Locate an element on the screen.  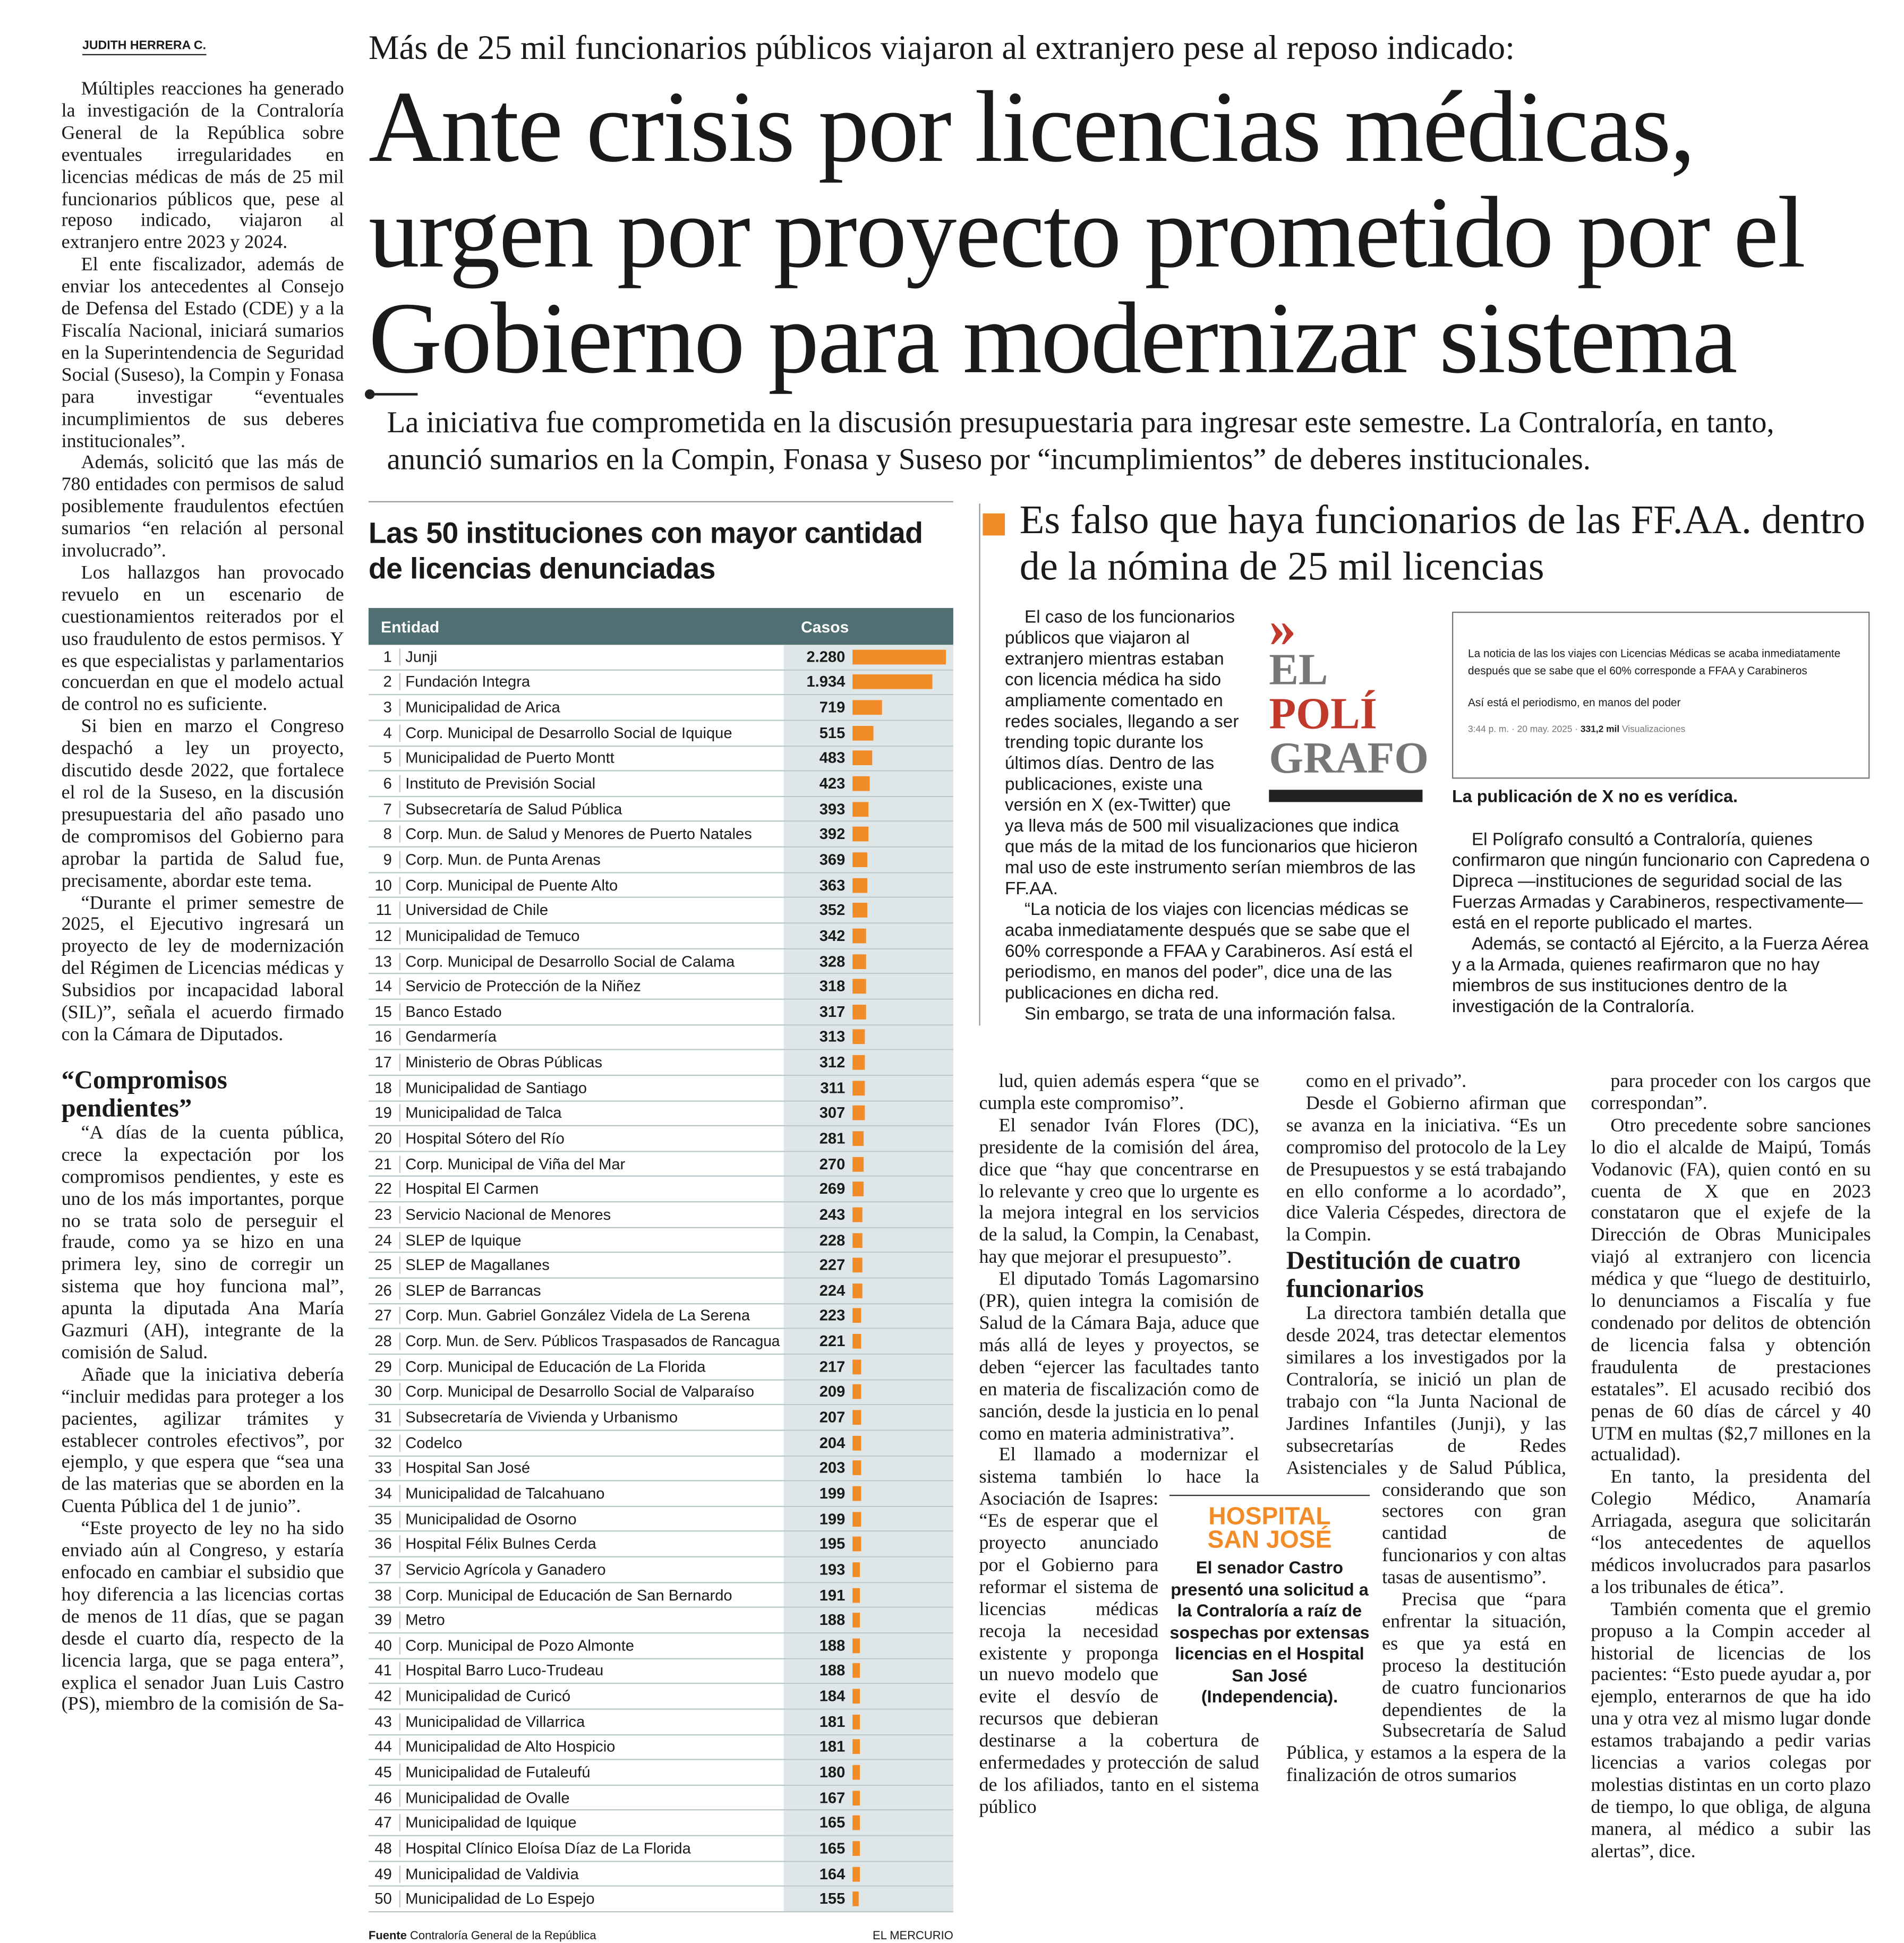
row-entity: Instituto de Previsión Social is located at coordinates (500, 783).